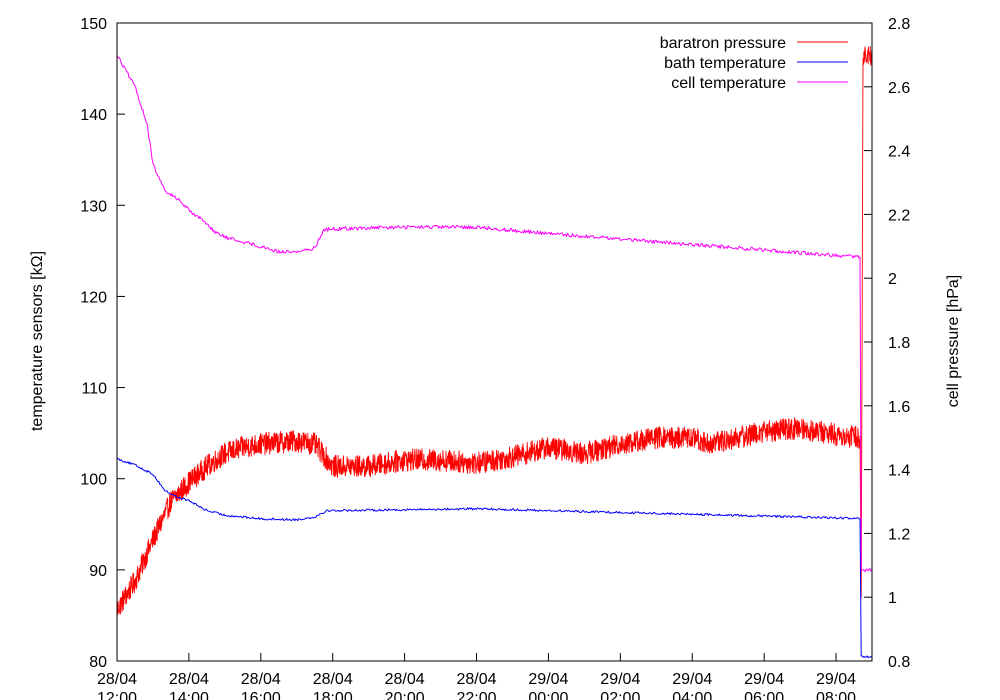  I want to click on y2-tick-label: 1.8, so click(899, 343).